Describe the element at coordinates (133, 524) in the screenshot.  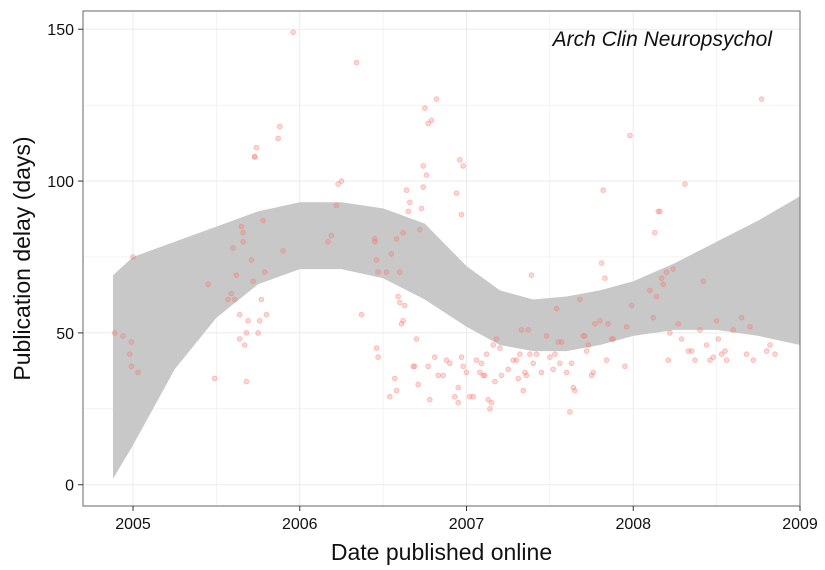
I see `x-tick-label: 2005` at that location.